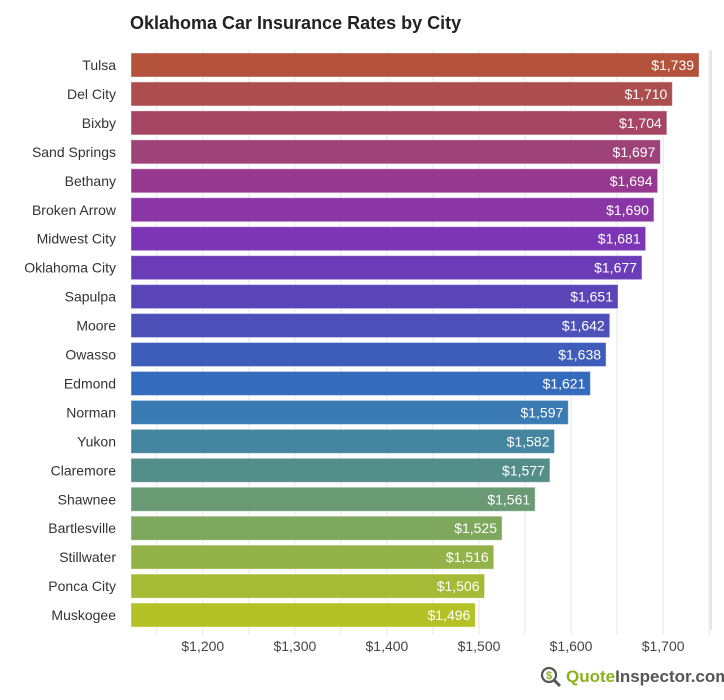 The image size is (724, 700). I want to click on x-tick-label: $1,600, so click(571, 646).